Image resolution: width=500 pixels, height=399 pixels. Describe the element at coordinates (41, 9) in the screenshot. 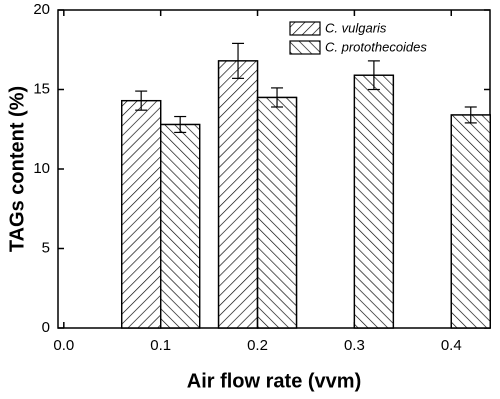

I see `y-tick-label: 20` at that location.